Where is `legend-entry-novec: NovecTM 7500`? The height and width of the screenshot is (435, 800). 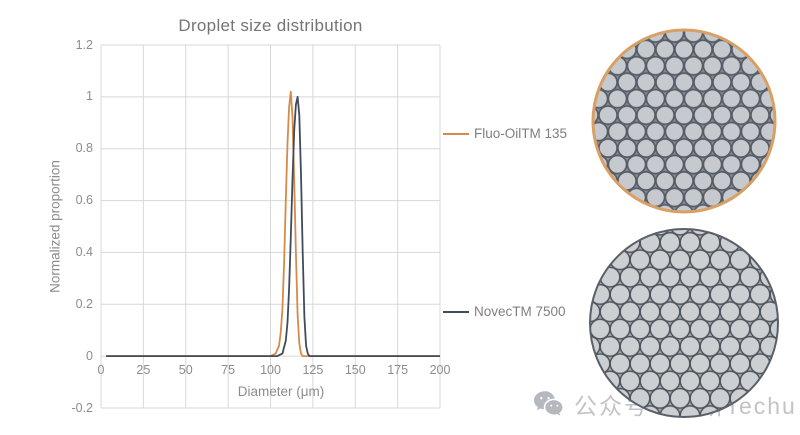
legend-entry-novec: NovecTM 7500 is located at coordinates (504, 311).